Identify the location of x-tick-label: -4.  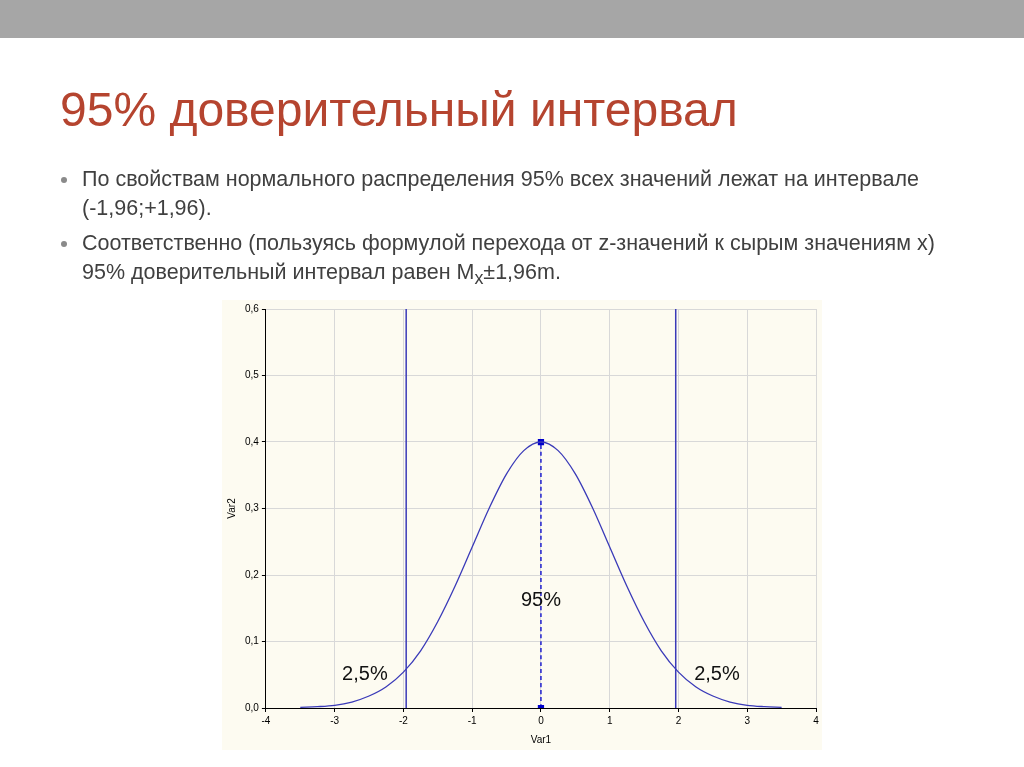
(266, 720).